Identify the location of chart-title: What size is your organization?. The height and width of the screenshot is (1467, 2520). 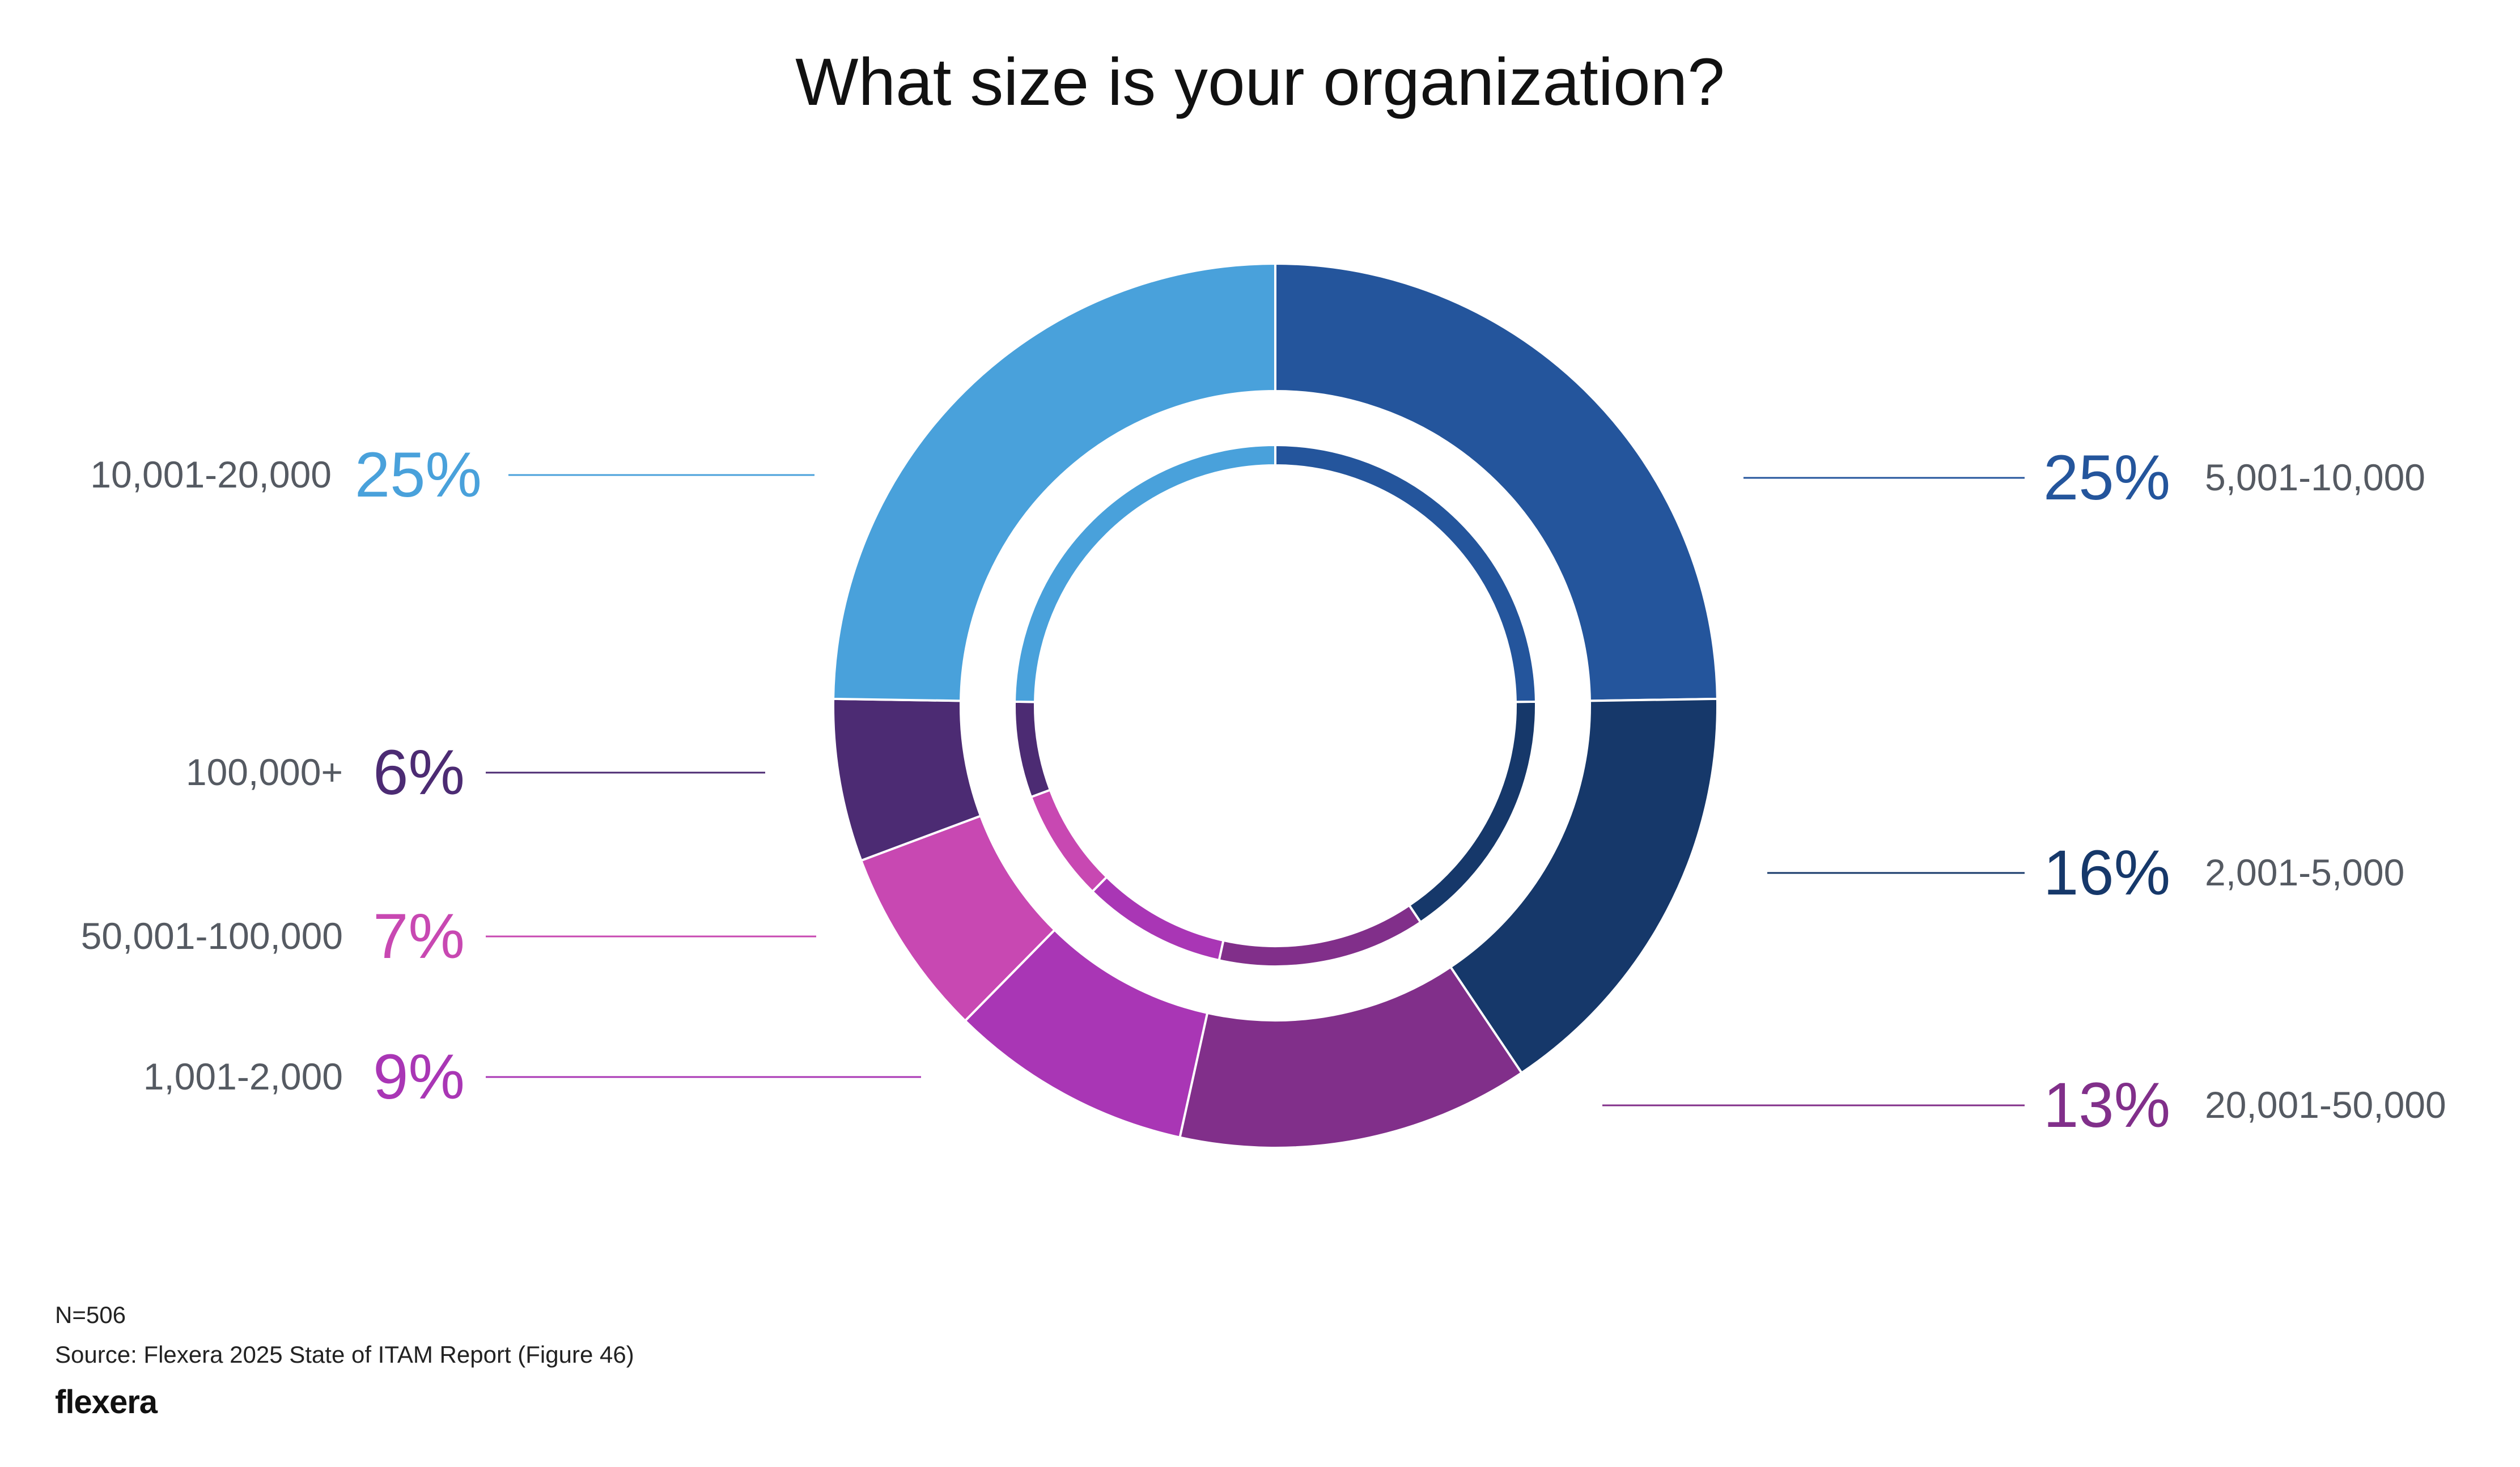
(1260, 83).